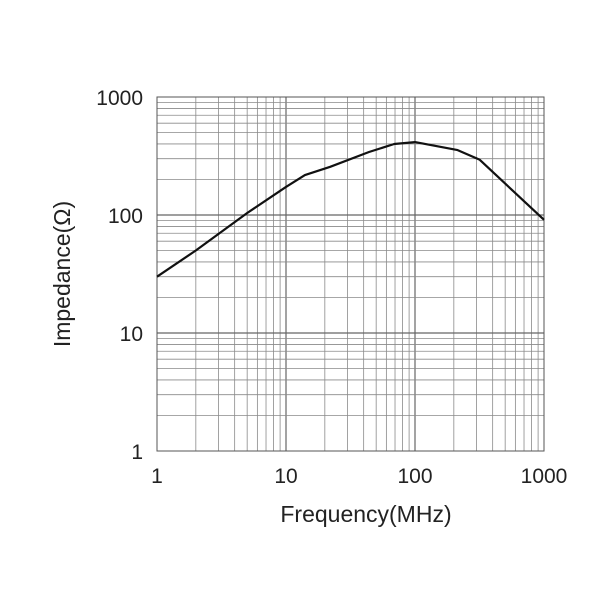 The width and height of the screenshot is (600, 600). Describe the element at coordinates (119, 275) in the screenshot. I see `y-tick-labels: 1 10 100 1000` at that location.